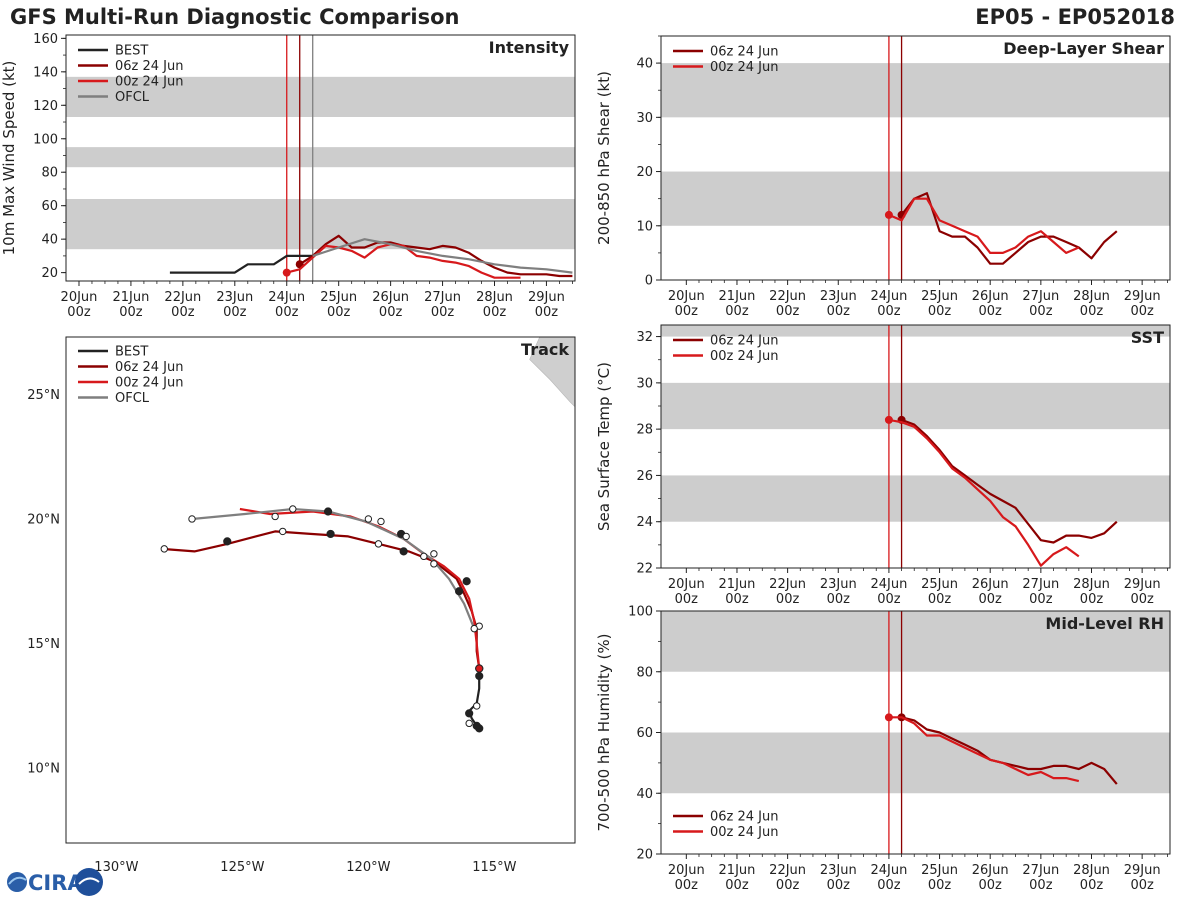 The height and width of the screenshot is (900, 1200). Describe the element at coordinates (984, 492) in the screenshot. I see `sst-series-00z` at that location.